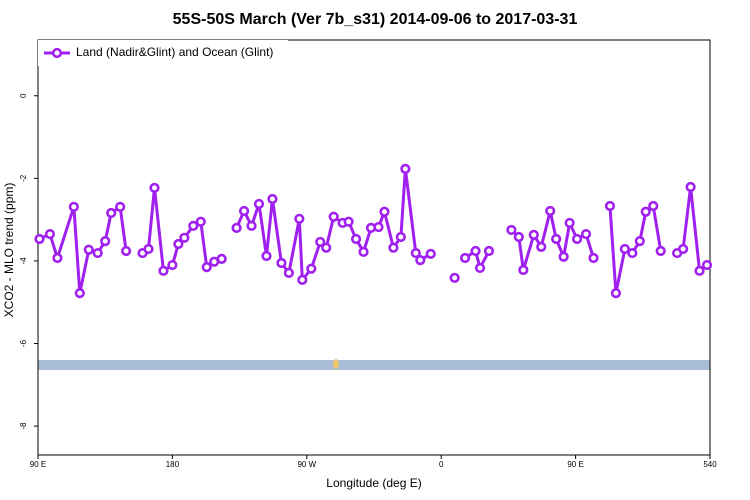 The width and height of the screenshot is (750, 500). What do you see at coordinates (23, 178) in the screenshot?
I see `y-tick-label: -2` at bounding box center [23, 178].